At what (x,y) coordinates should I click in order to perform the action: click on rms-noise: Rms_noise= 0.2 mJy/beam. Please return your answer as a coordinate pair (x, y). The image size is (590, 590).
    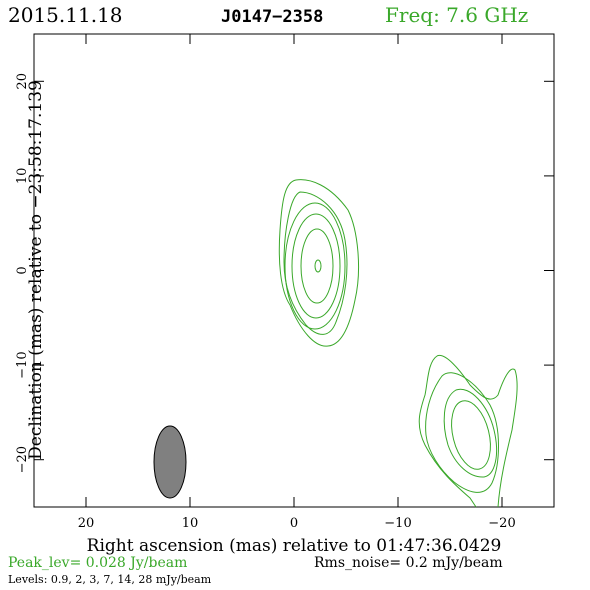
    Looking at the image, I should click on (408, 563).